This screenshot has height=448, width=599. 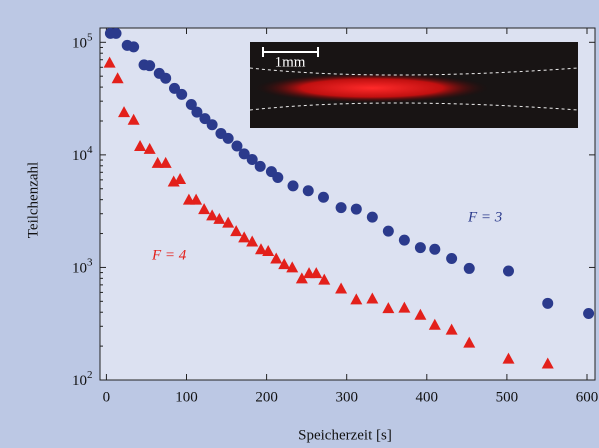 I want to click on y-tick-exponent: 4, so click(x=90, y=149).